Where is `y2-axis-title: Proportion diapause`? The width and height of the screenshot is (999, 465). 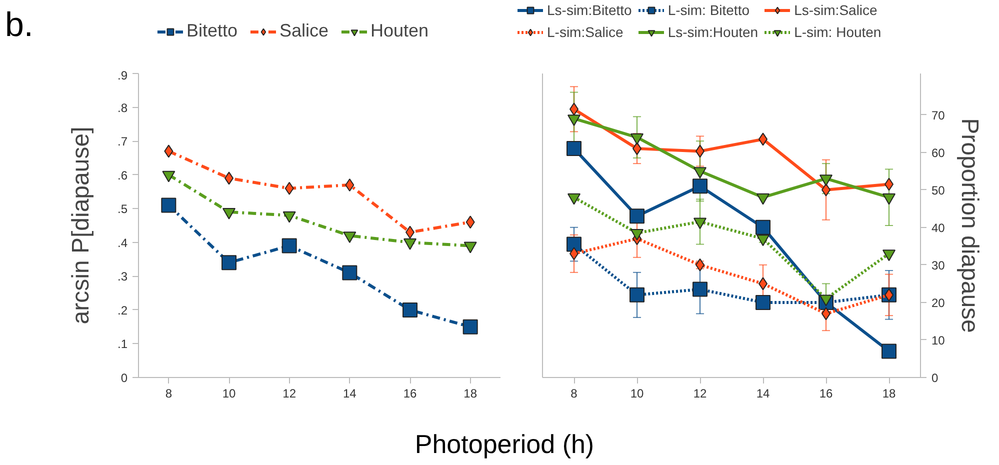
y2-axis-title: Proportion diapause is located at coordinates (969, 225).